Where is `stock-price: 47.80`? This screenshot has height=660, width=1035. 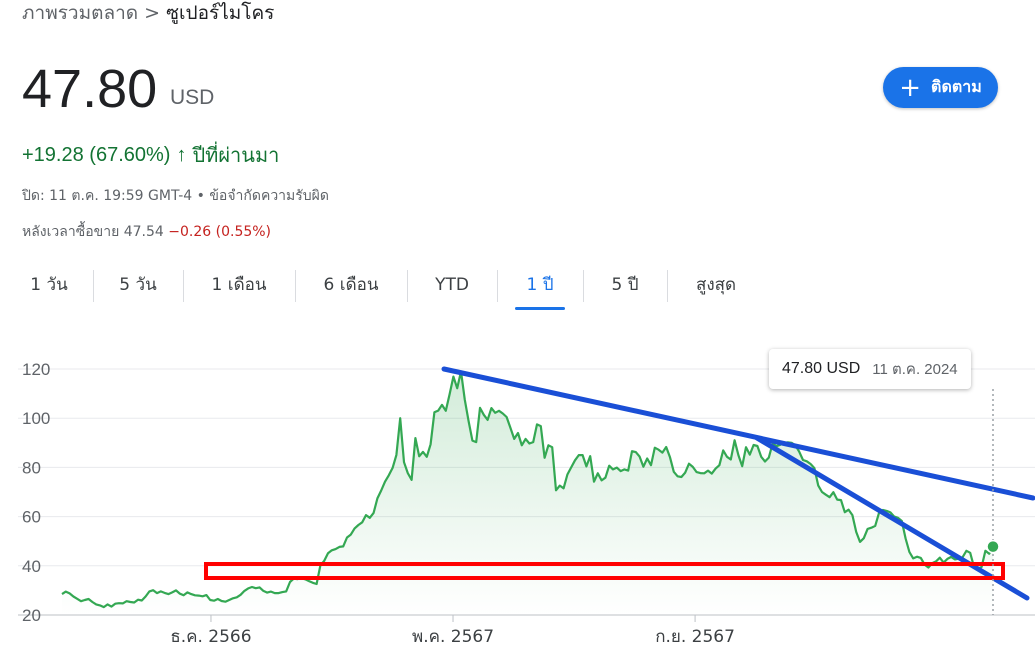
stock-price: 47.80 is located at coordinates (90, 89).